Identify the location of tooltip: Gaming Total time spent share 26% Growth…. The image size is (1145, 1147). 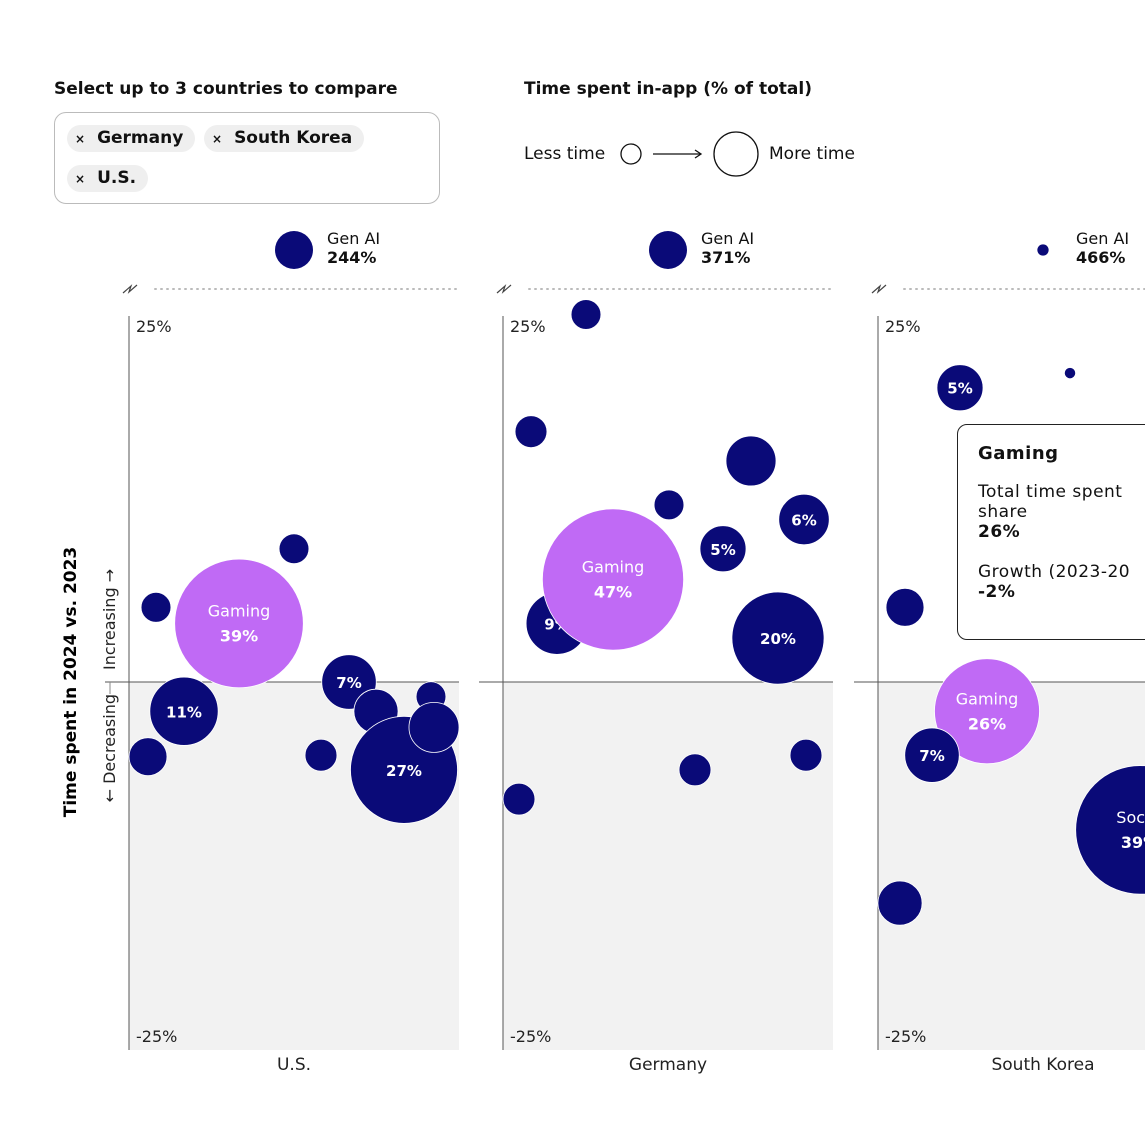
(1051, 532).